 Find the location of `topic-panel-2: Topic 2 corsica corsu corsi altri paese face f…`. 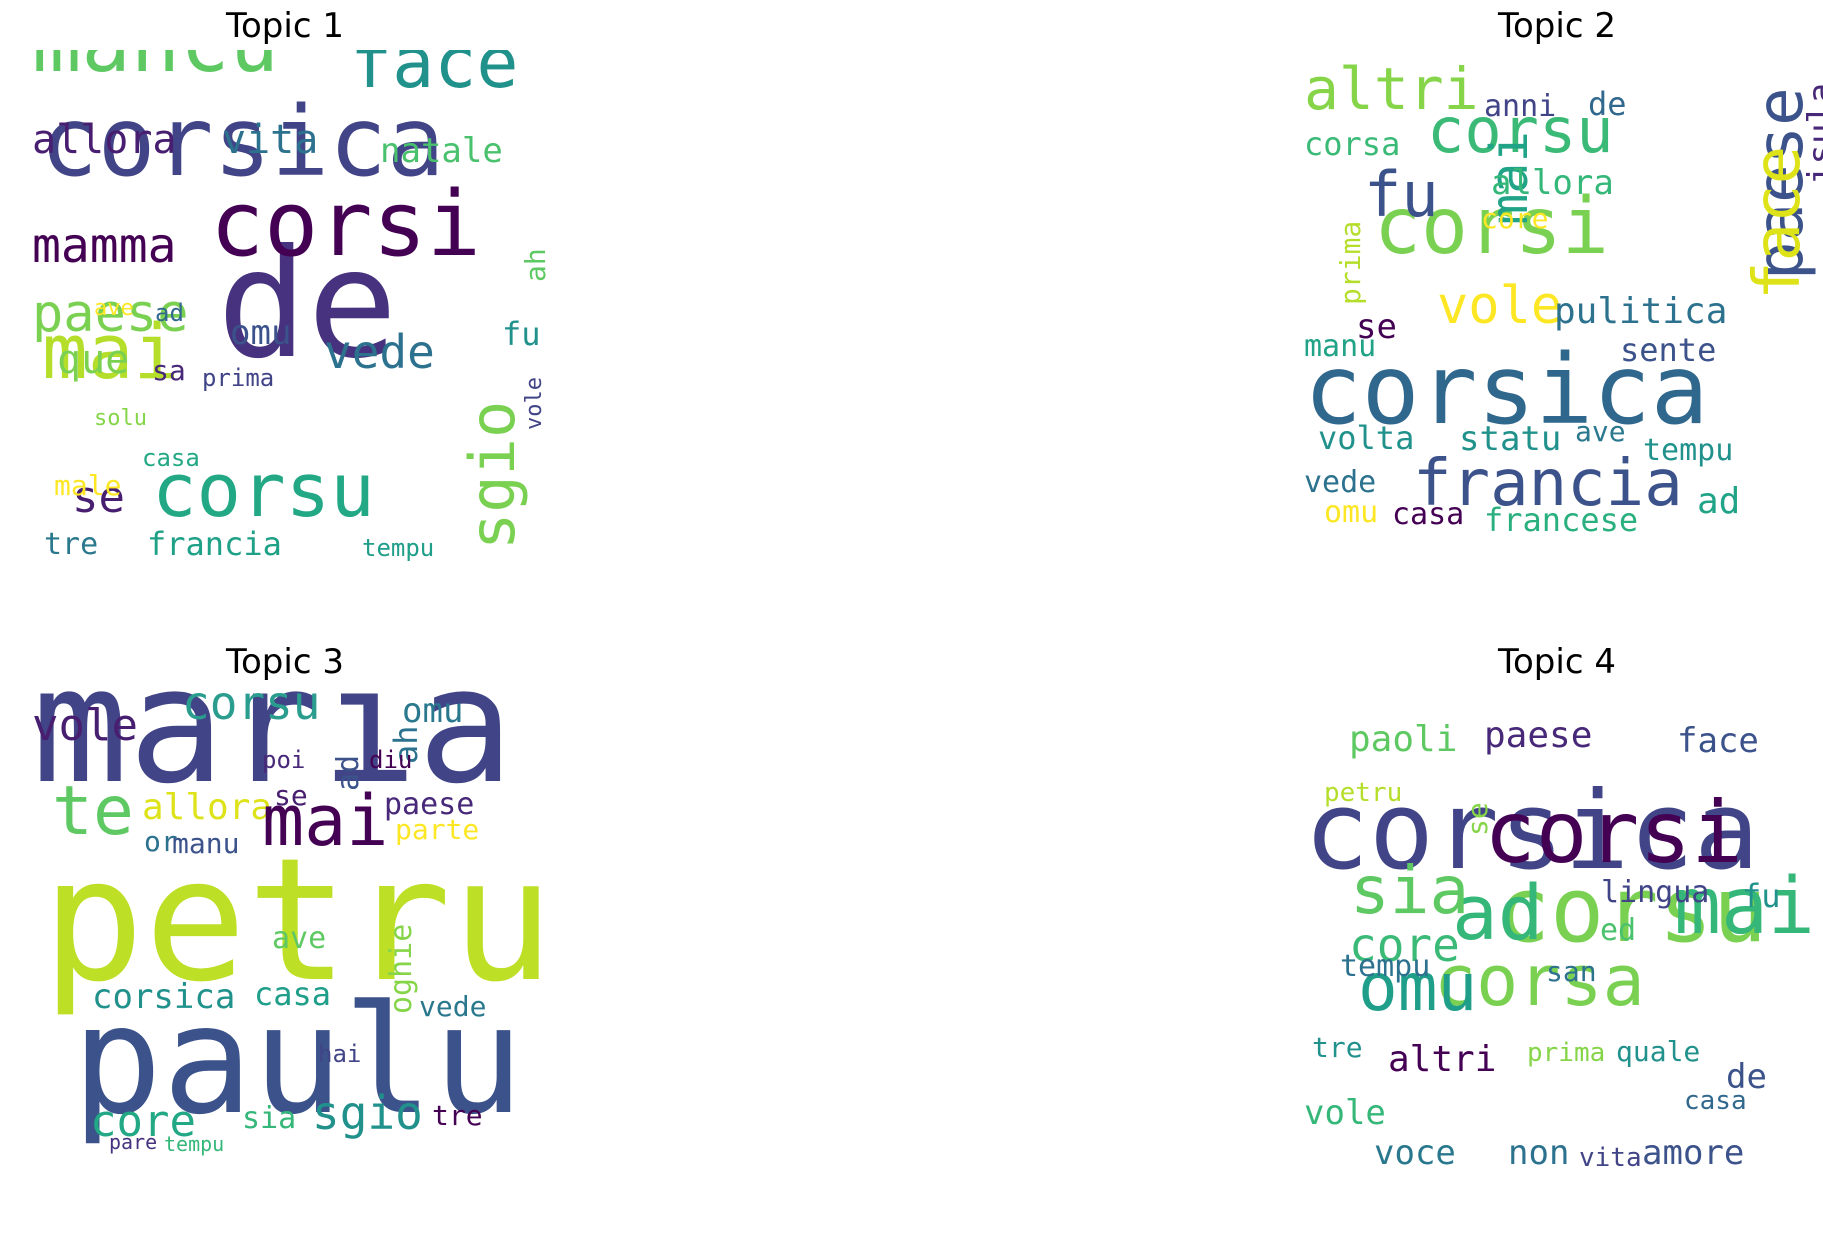

topic-panel-2: Topic 2 corsica corsu corsi altri paese face f… is located at coordinates (1557, 305).